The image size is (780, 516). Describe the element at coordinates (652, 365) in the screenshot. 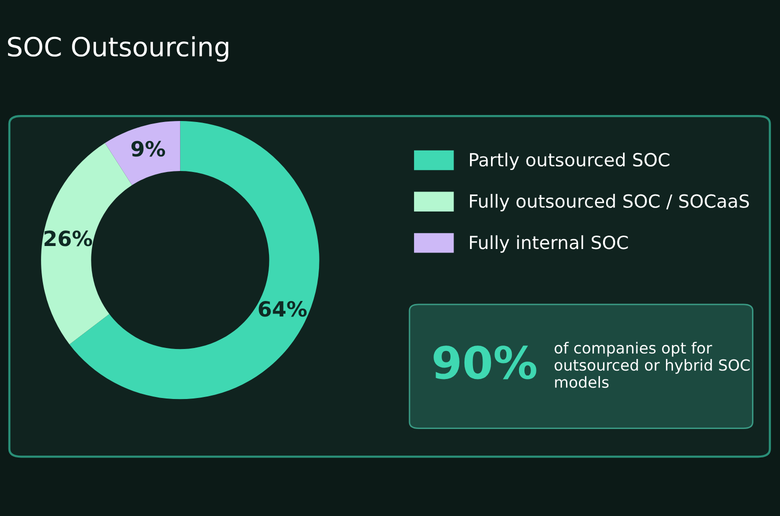

I see `text: of companies opt for outsourced or hybrid SOC models` at that location.